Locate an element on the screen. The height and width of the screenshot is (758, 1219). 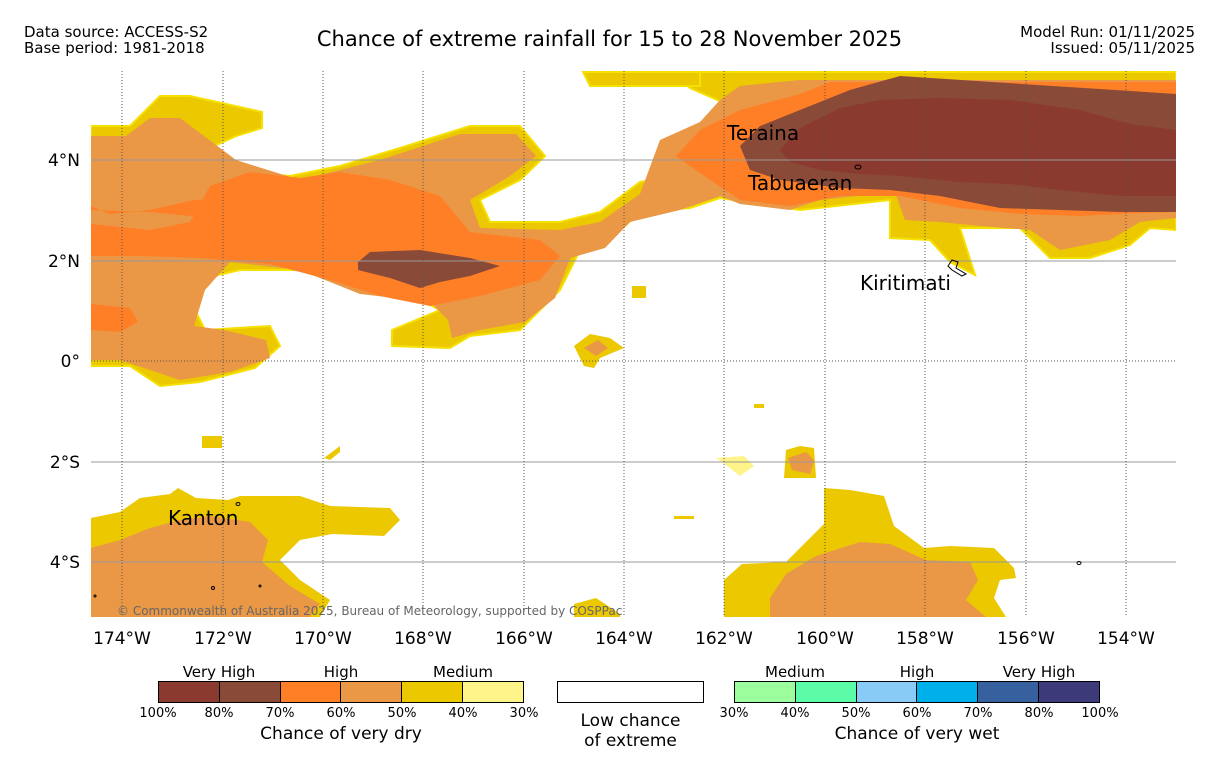
model-run-info: Model Run: 01/11/2025 Issued: 05/11/2025 is located at coordinates (1107, 40).